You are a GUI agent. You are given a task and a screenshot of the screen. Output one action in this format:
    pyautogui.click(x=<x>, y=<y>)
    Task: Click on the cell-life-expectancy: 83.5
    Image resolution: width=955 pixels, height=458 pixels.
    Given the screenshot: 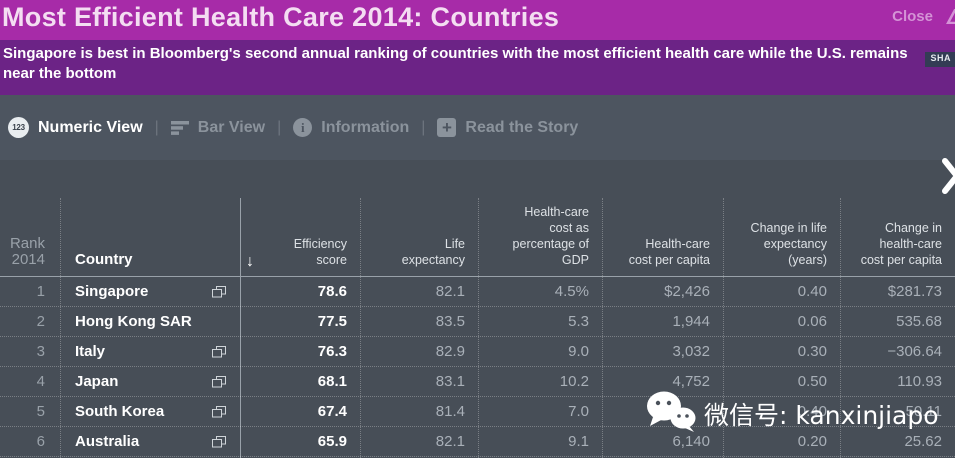 What is the action you would take?
    pyautogui.click(x=450, y=321)
    